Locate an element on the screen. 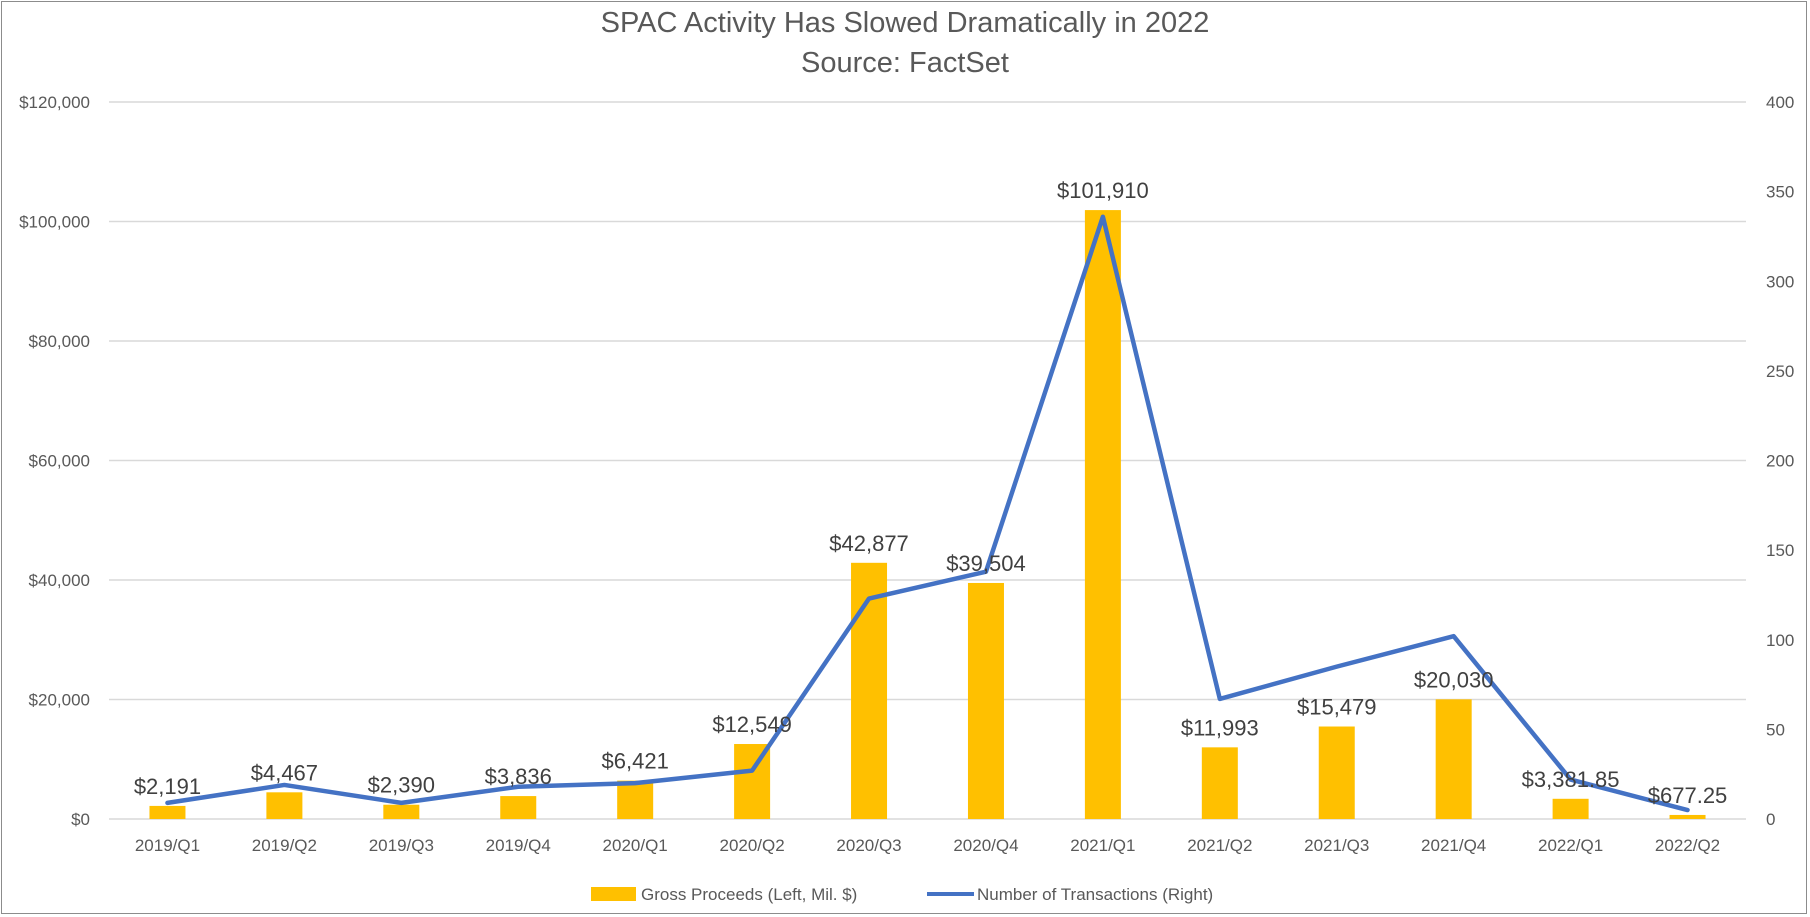 This screenshot has height=917, width=1810. x-tick-label: 2021/Q2 is located at coordinates (1219, 845).